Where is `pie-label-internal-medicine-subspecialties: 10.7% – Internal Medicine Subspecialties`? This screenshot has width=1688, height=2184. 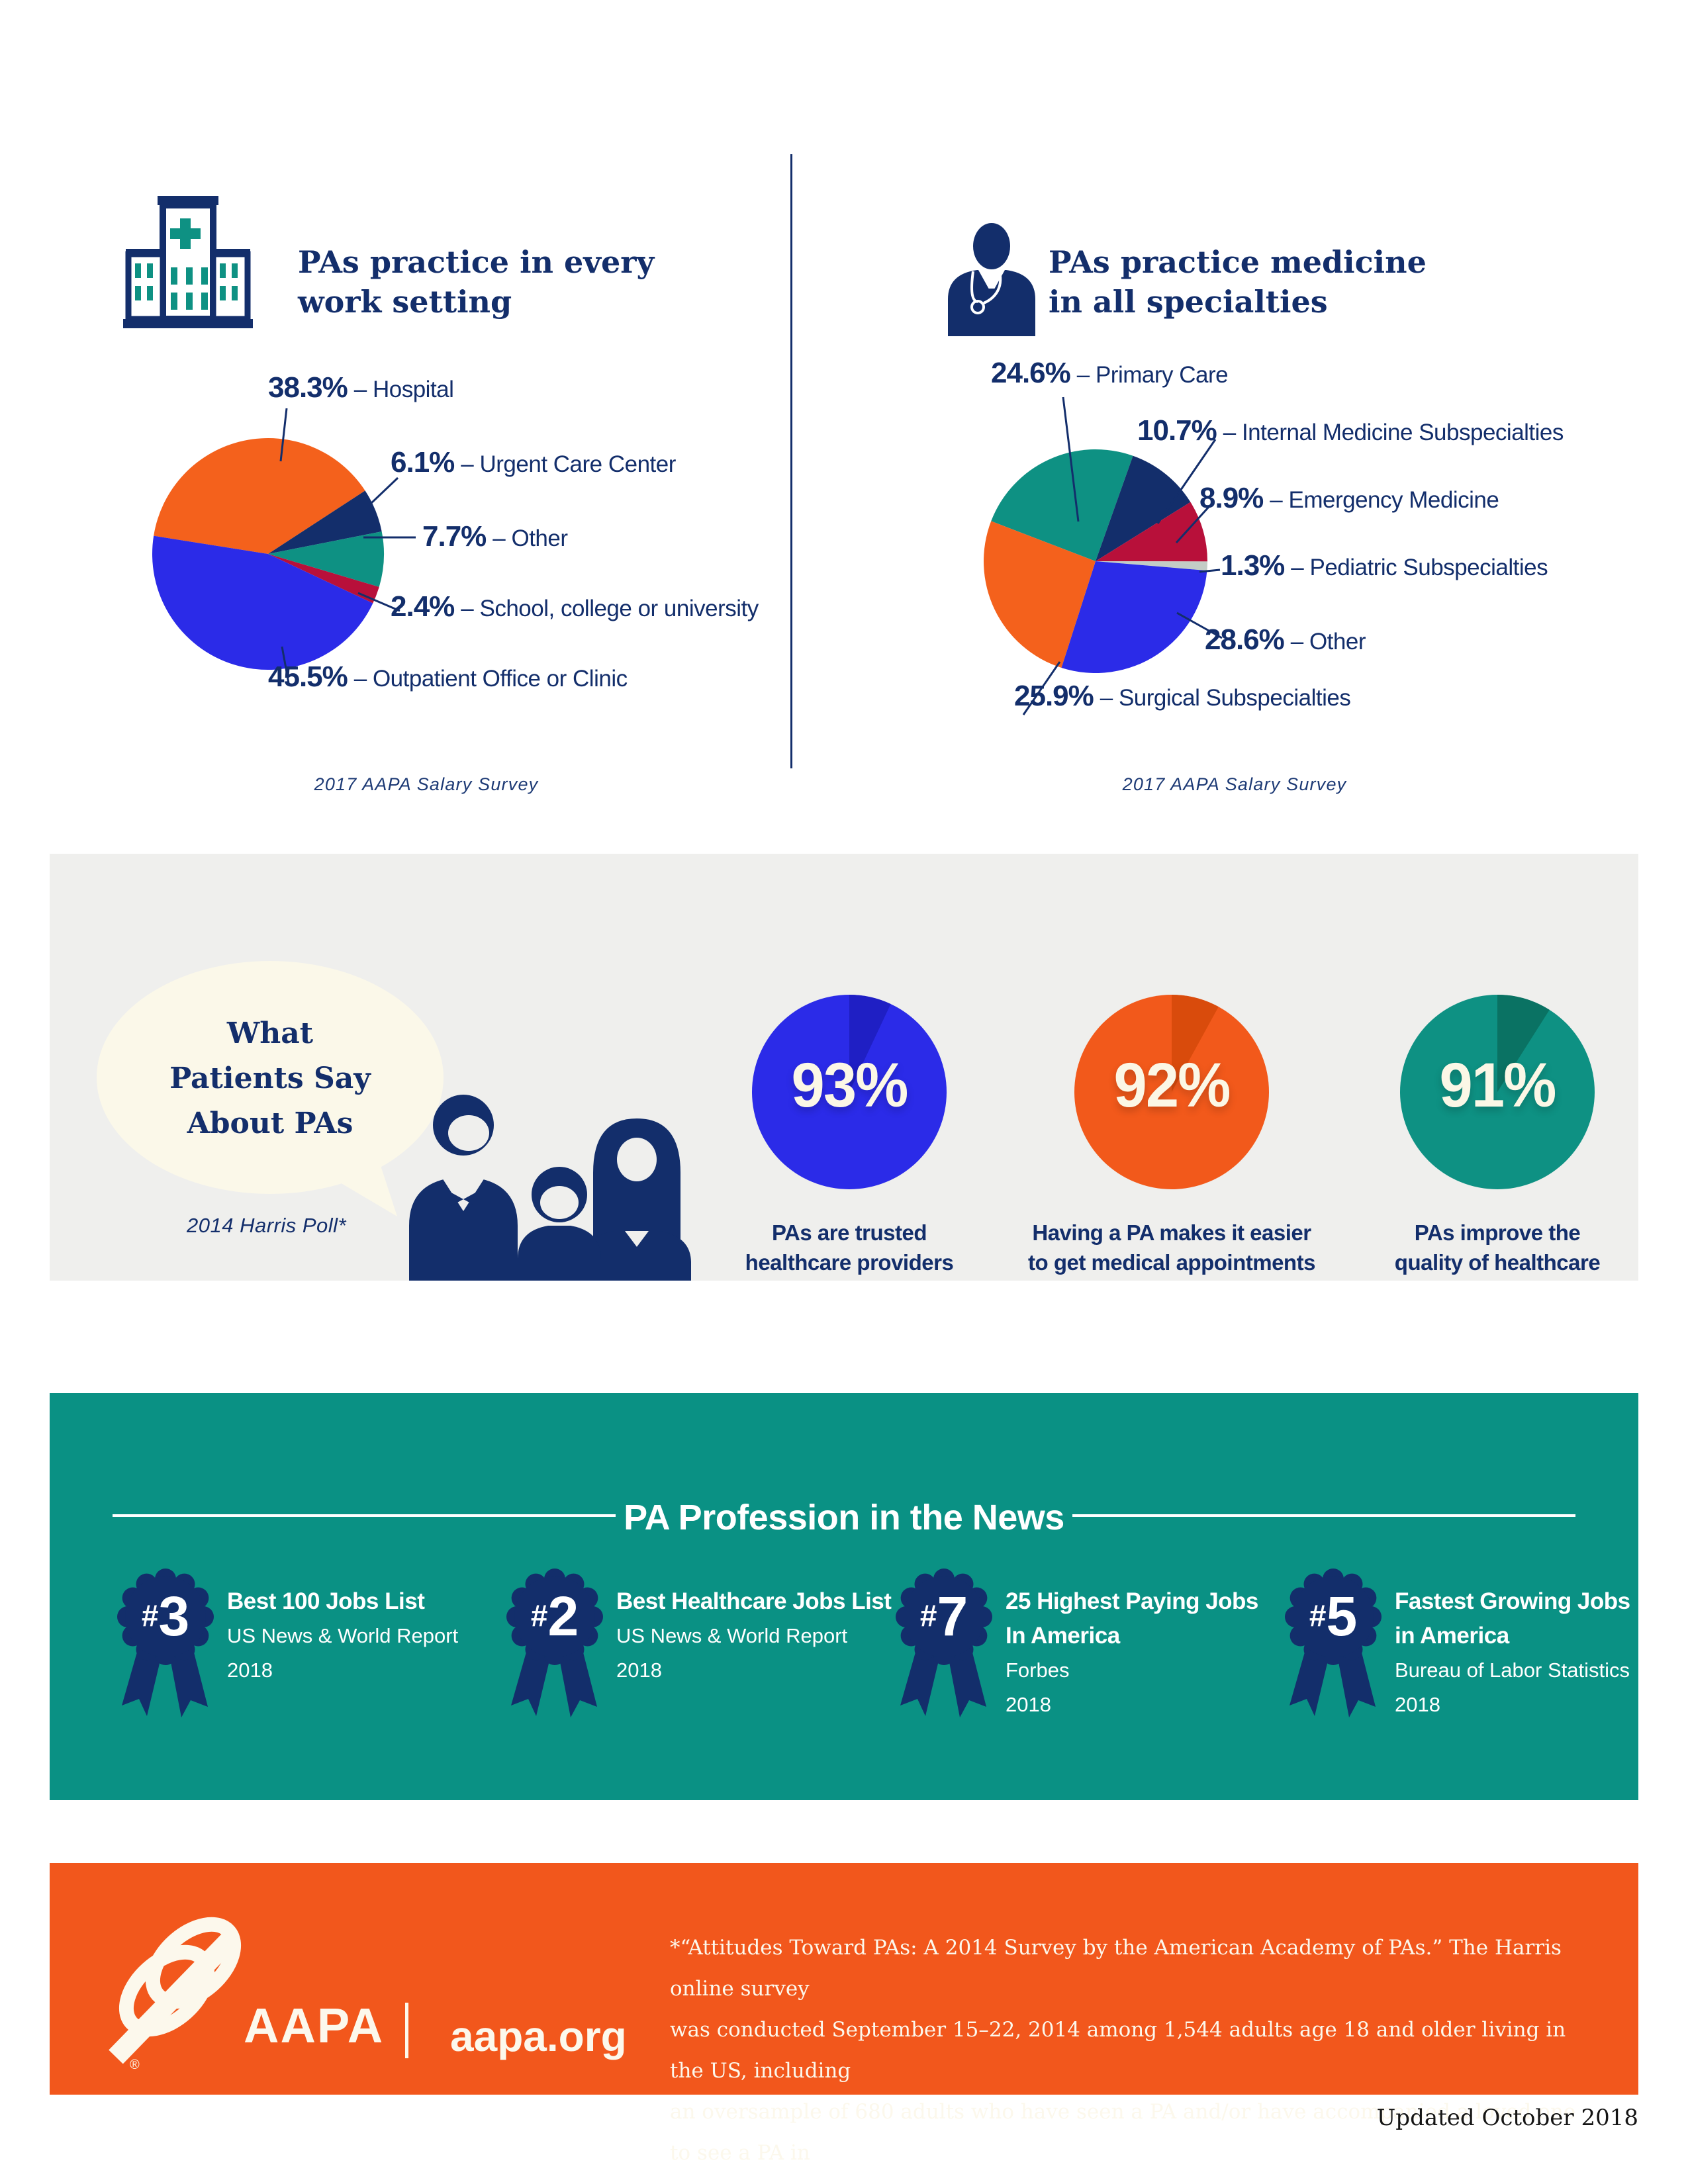
pie-label-internal-medicine-subspecialties: 10.7% – Internal Medicine Subspecialties is located at coordinates (1350, 430).